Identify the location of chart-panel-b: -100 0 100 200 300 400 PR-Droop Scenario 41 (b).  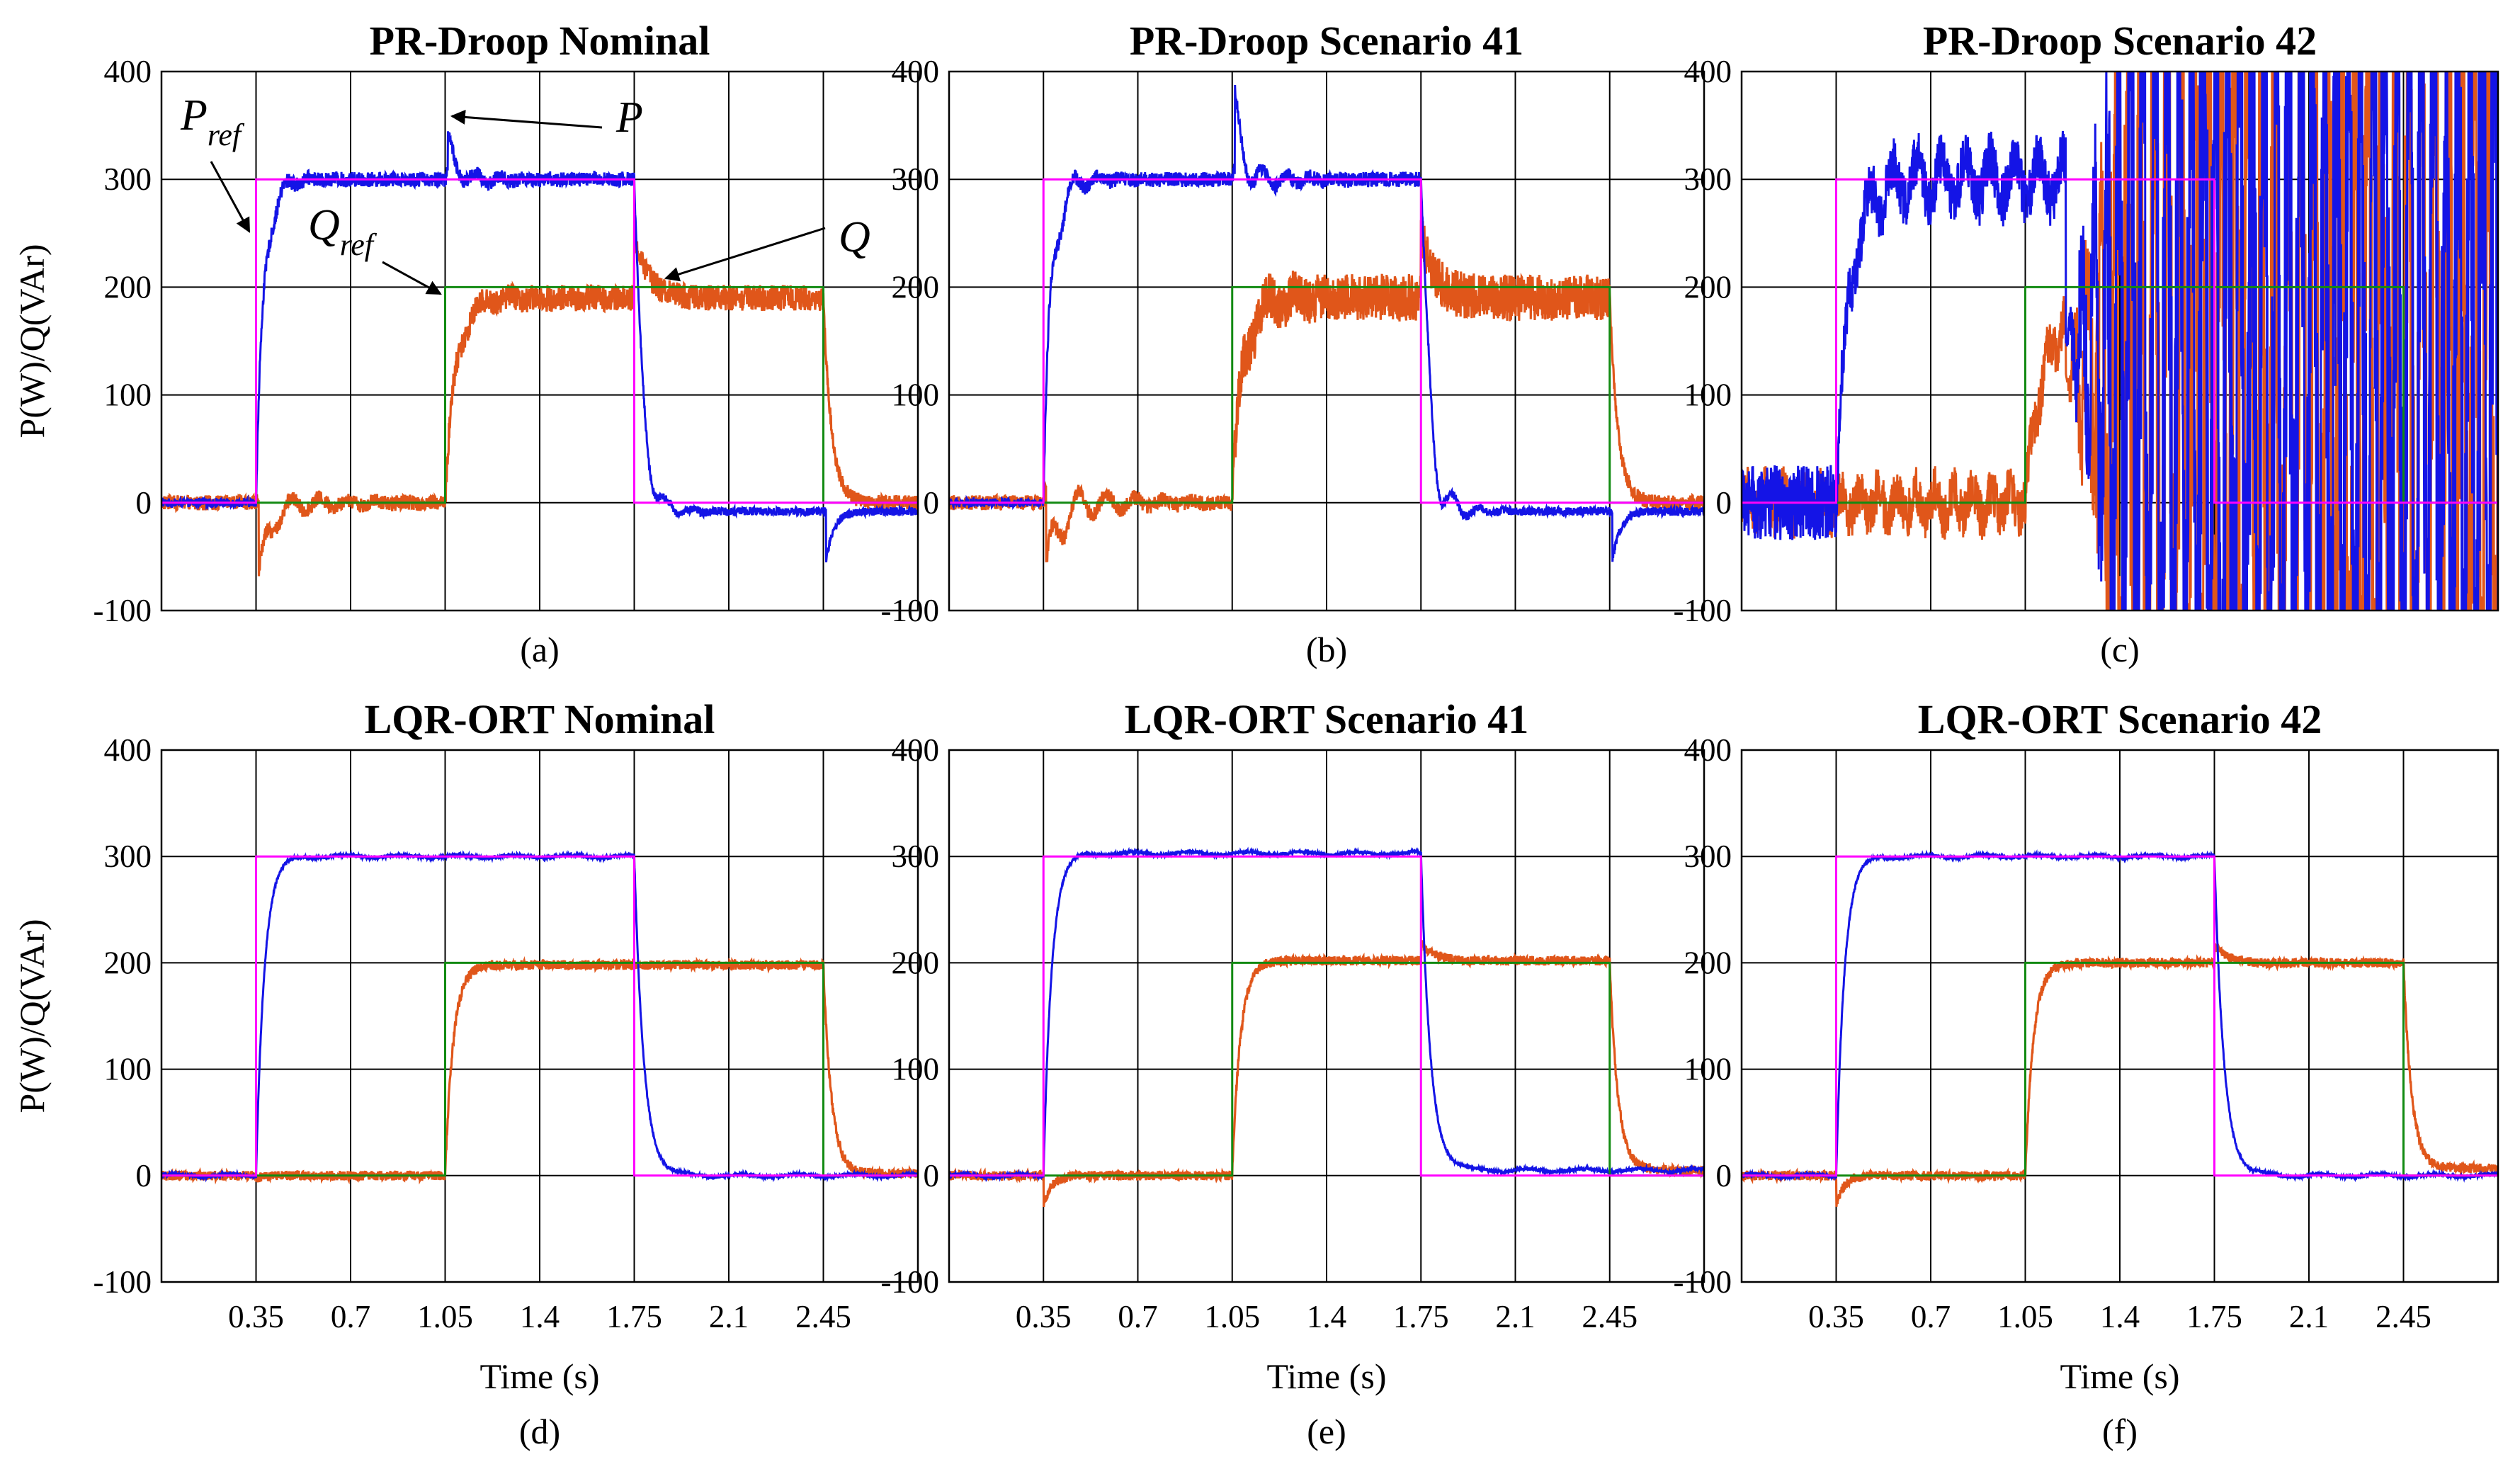
(1293, 343).